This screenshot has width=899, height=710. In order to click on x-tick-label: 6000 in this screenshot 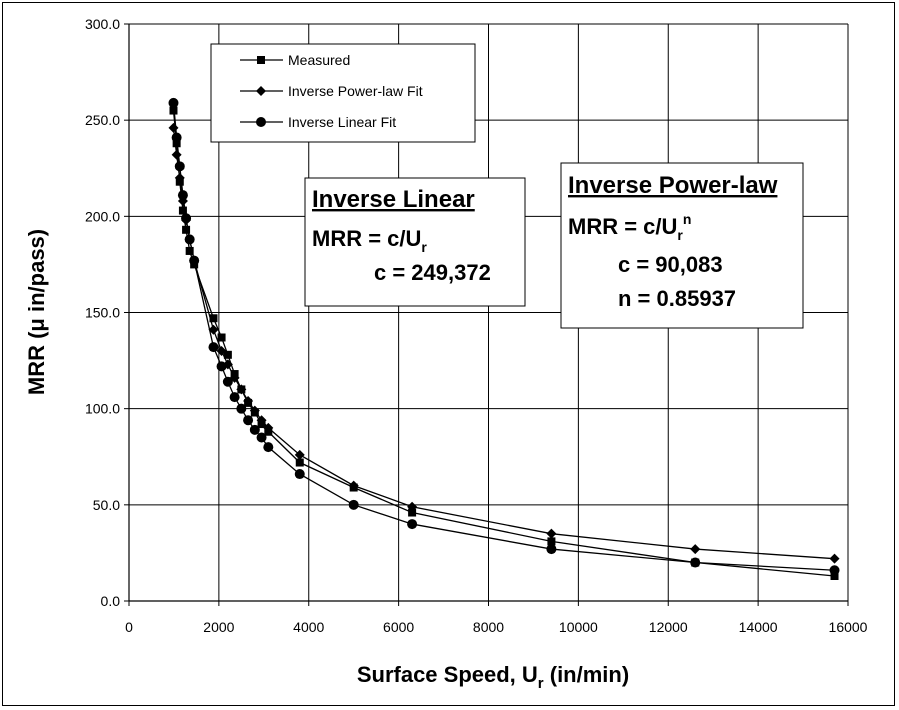, I will do `click(398, 627)`.